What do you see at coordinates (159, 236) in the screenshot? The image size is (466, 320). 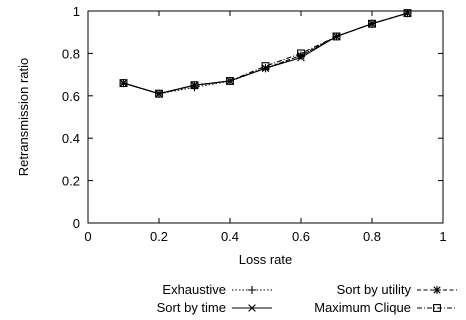 I see `x-tick-label: 0.2` at bounding box center [159, 236].